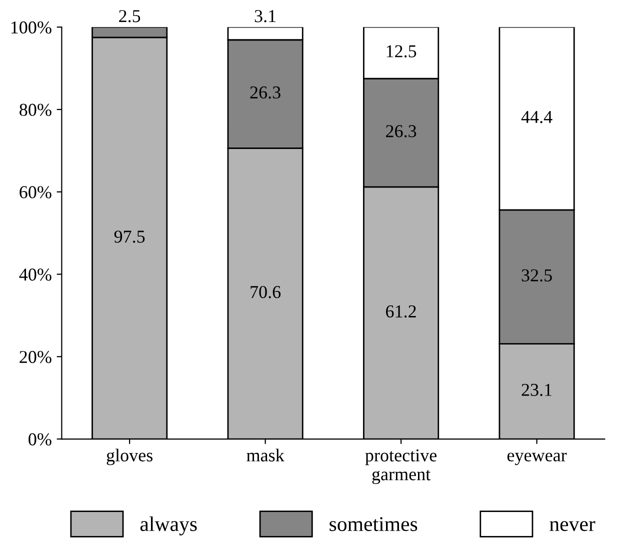  Describe the element at coordinates (265, 292) in the screenshot. I see `data-label: 70.6` at that location.